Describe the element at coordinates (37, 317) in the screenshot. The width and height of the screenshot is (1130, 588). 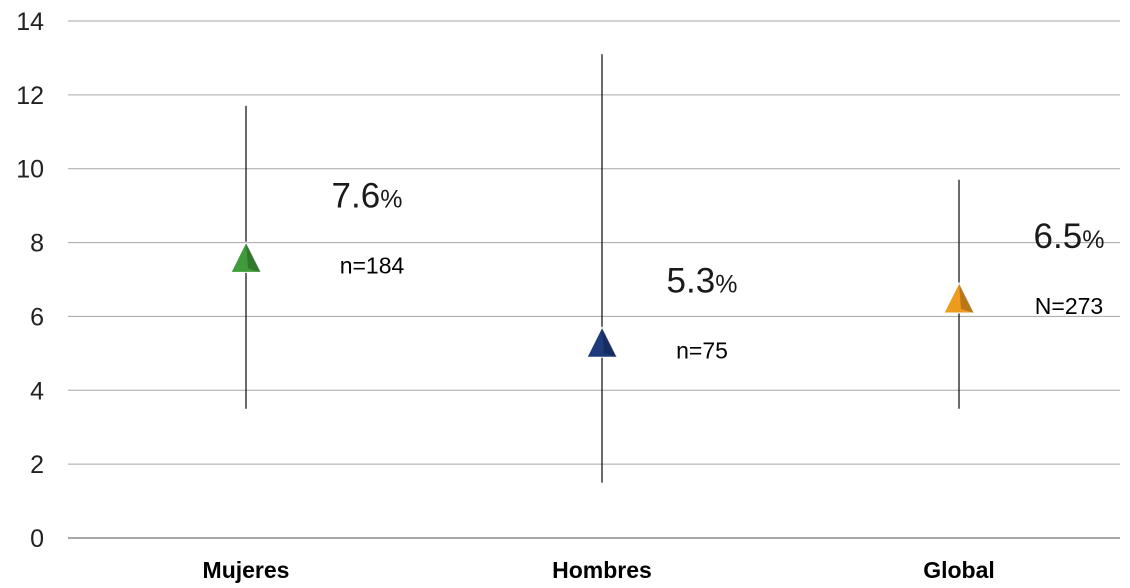
I see `y-tick-label: 6` at that location.